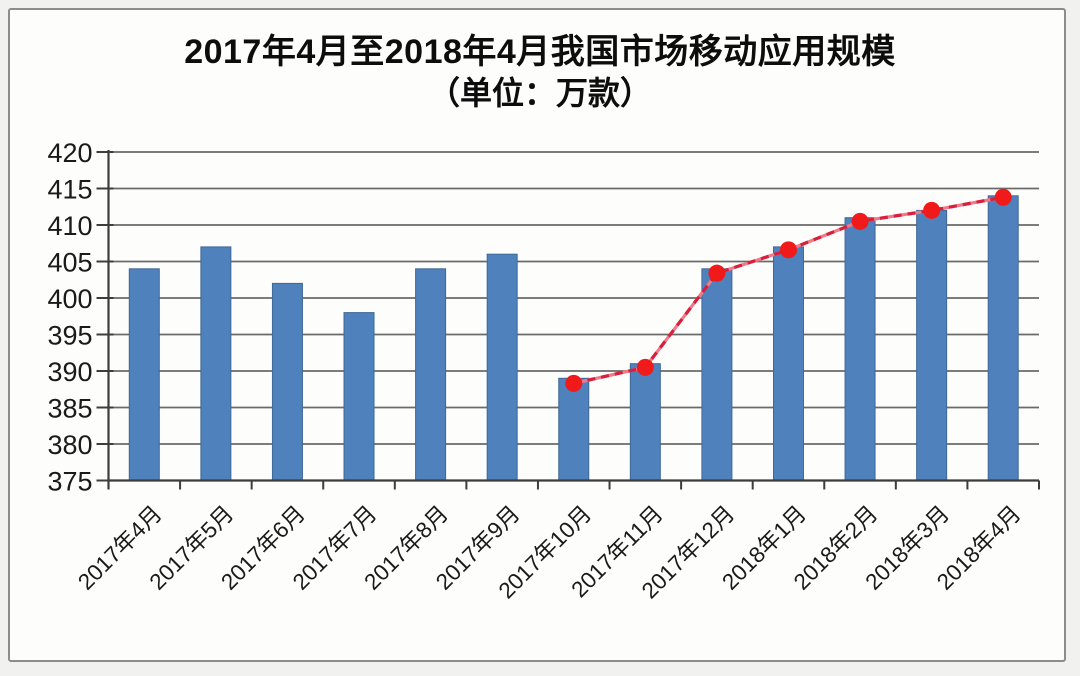  What do you see at coordinates (574, 429) in the screenshot?
I see `bar-2017年10月` at bounding box center [574, 429].